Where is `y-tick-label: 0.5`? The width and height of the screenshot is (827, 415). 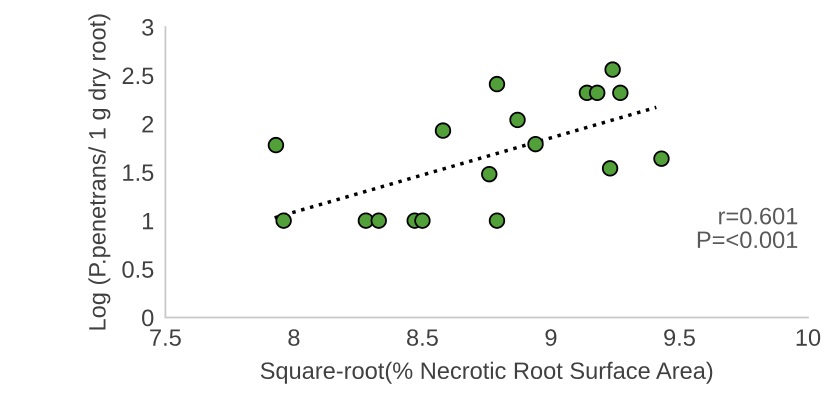
y-tick-label: 0.5 is located at coordinates (138, 269).